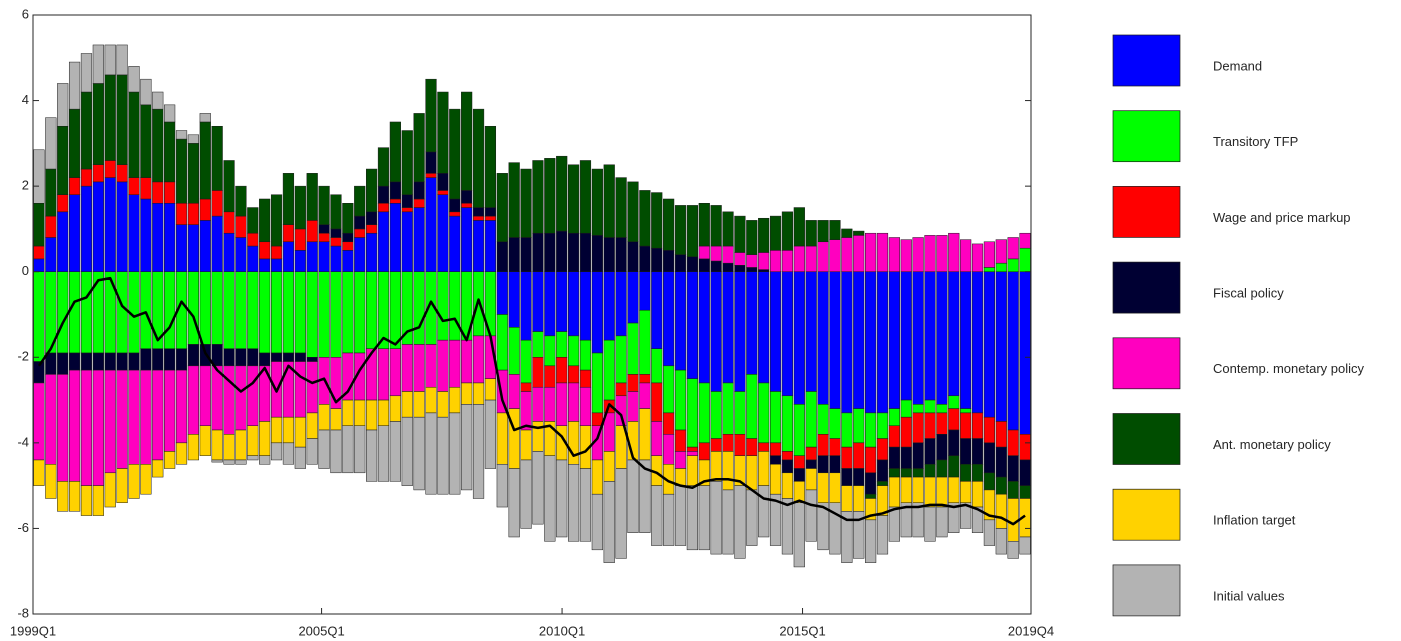  What do you see at coordinates (1272, 444) in the screenshot?
I see `legend-label: Ant. monetary policy` at bounding box center [1272, 444].